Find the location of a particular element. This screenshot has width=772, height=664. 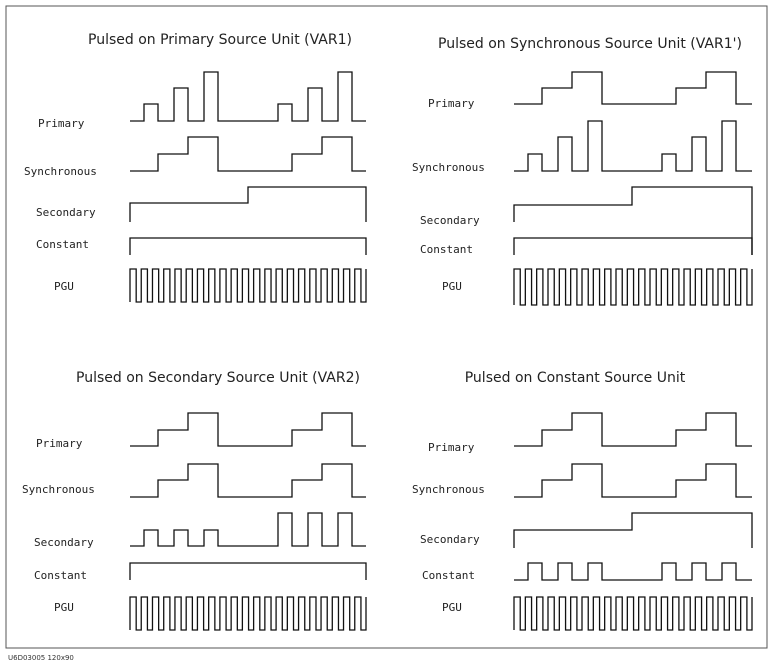

figure-caption: U6D03005 120x90 is located at coordinates (41, 658).